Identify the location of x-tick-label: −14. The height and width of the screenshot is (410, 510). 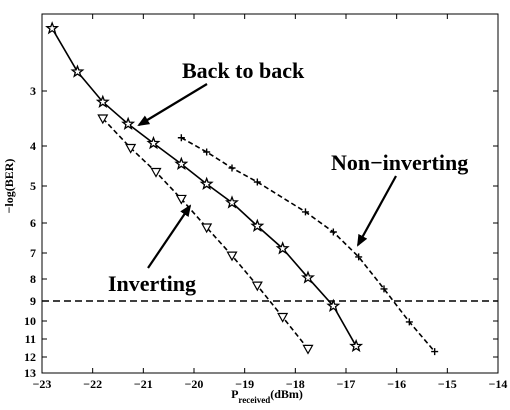
(498, 384).